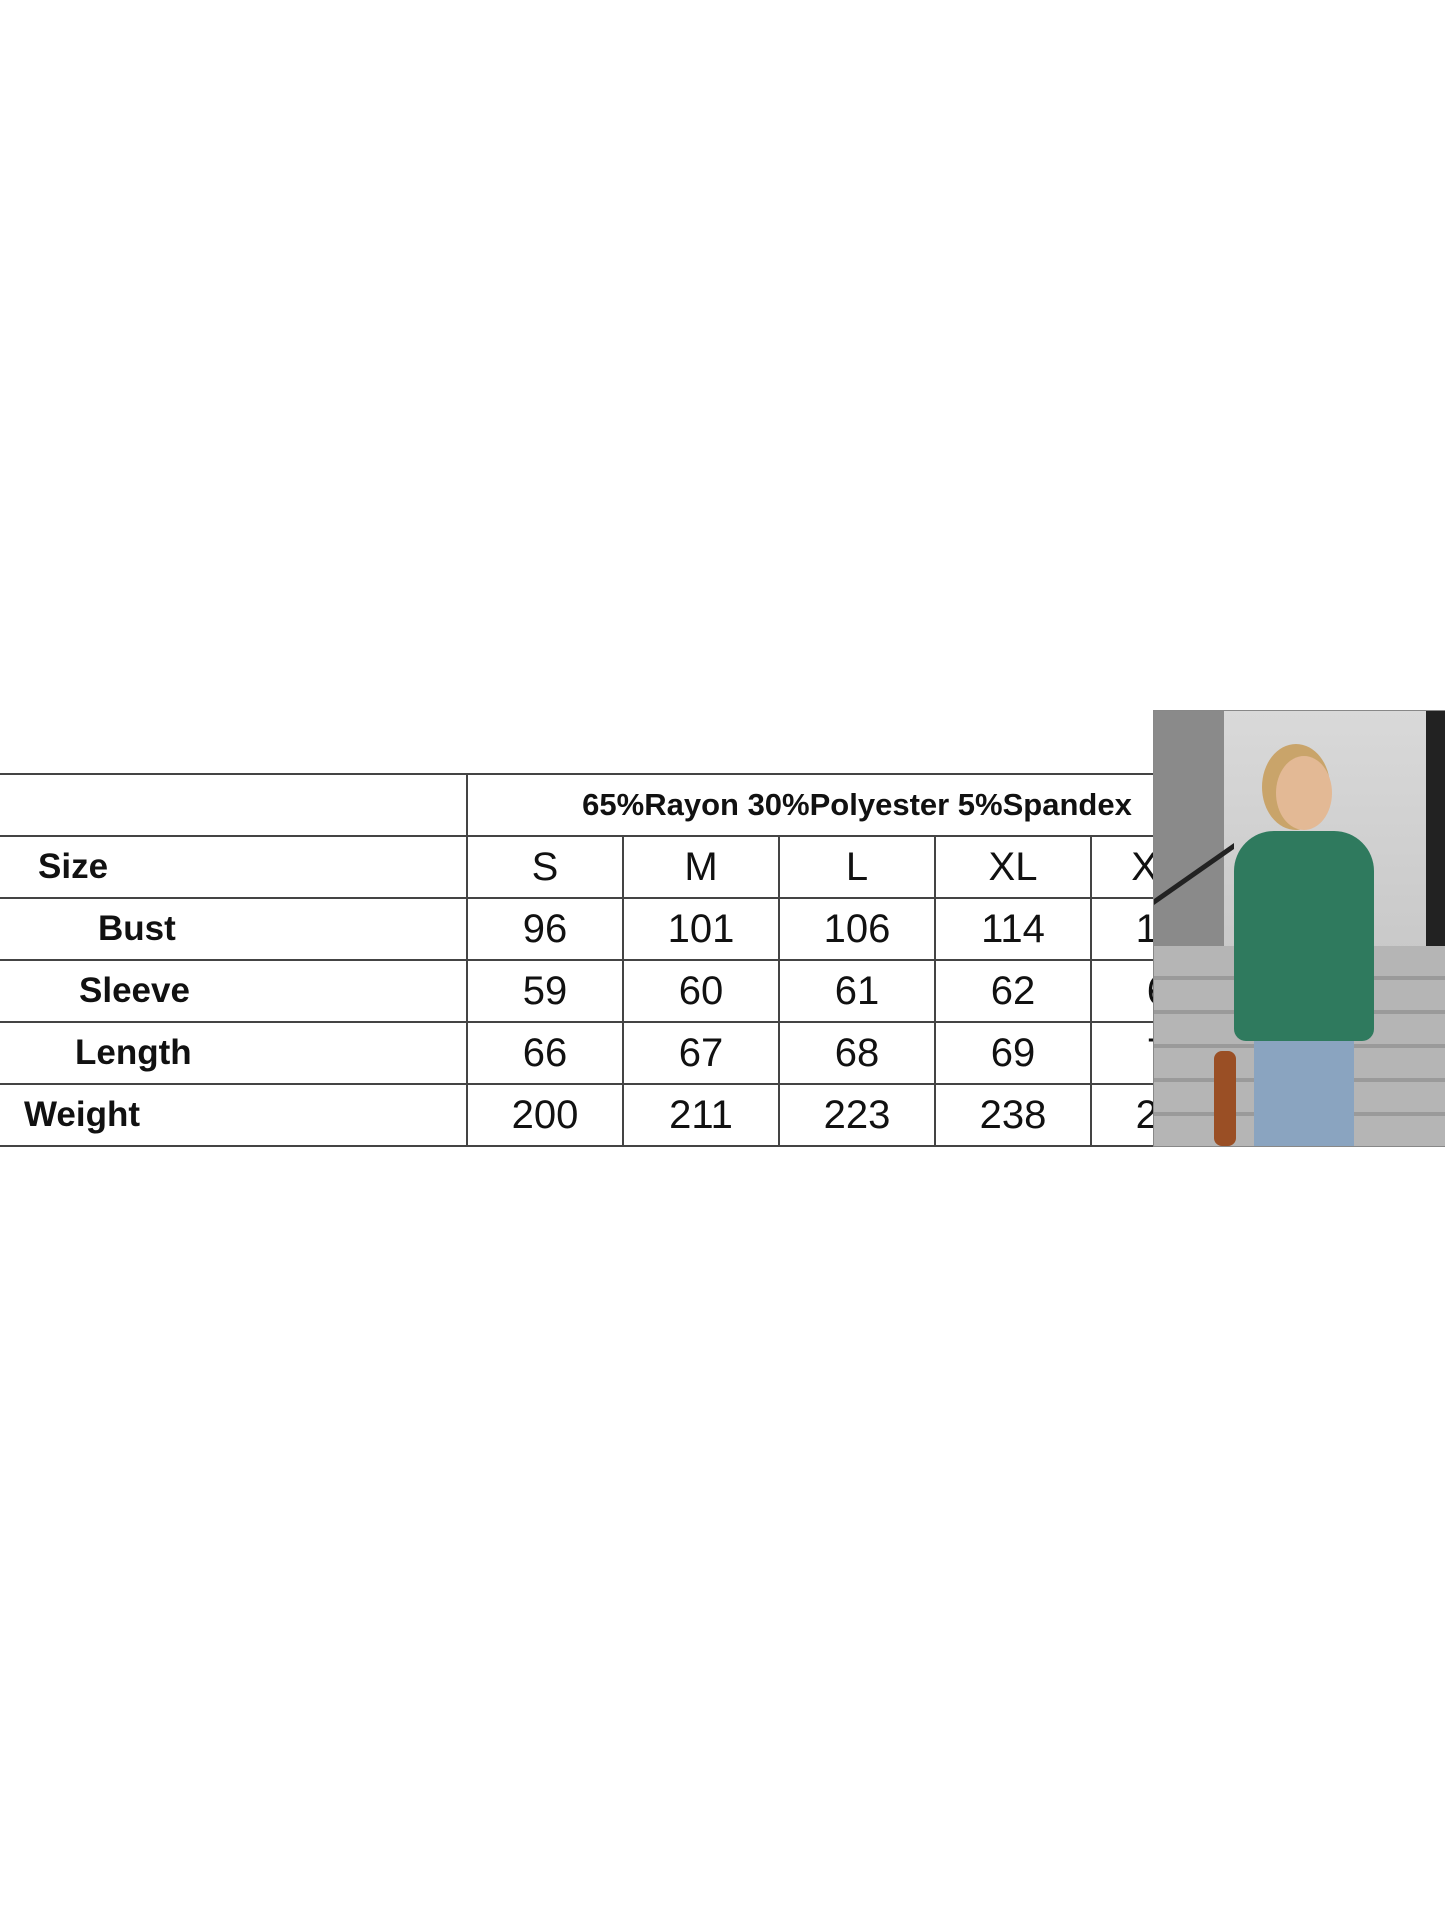  I want to click on empty-cell, so click(234, 805).